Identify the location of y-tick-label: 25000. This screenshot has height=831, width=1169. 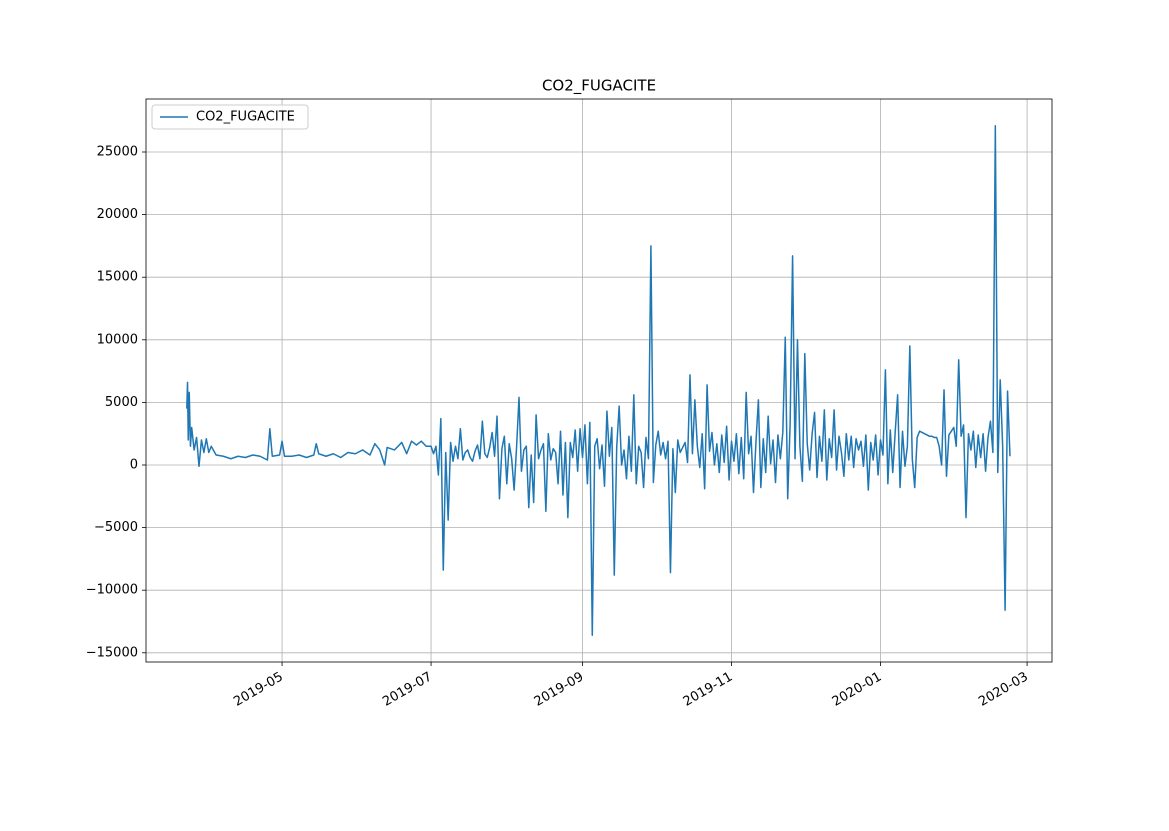
(117, 151).